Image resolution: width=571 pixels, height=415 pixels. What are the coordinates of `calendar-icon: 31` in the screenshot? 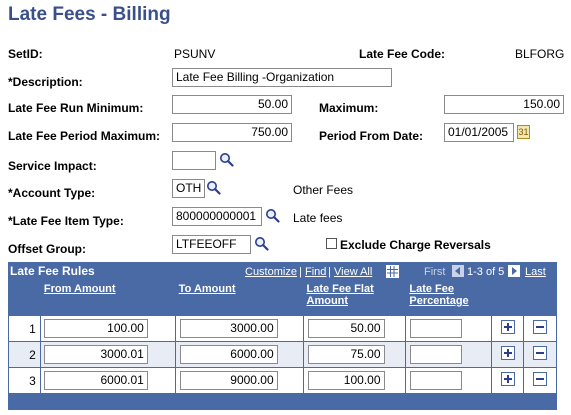 It's located at (523, 132).